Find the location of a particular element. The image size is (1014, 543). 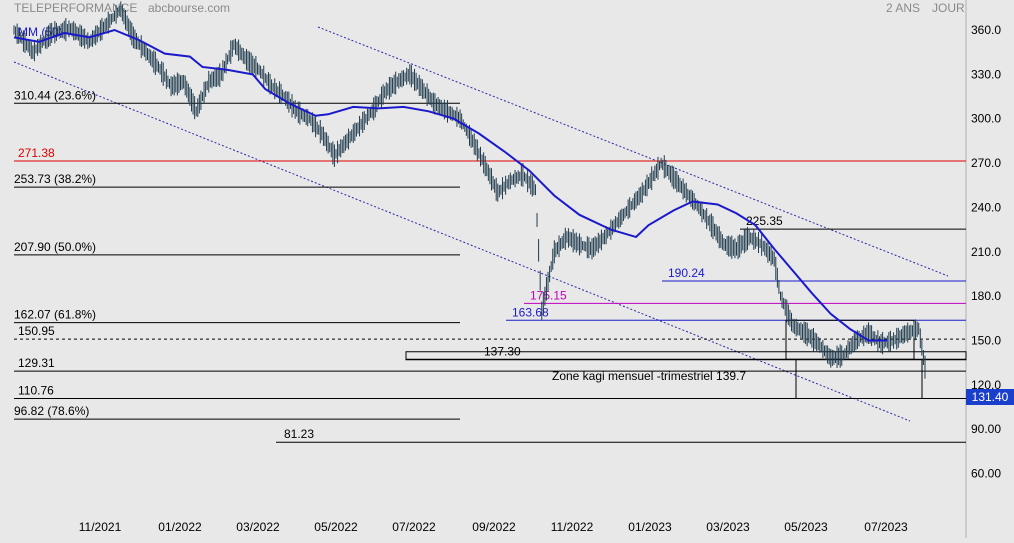

x-tick-label: 07/2022 is located at coordinates (414, 527).